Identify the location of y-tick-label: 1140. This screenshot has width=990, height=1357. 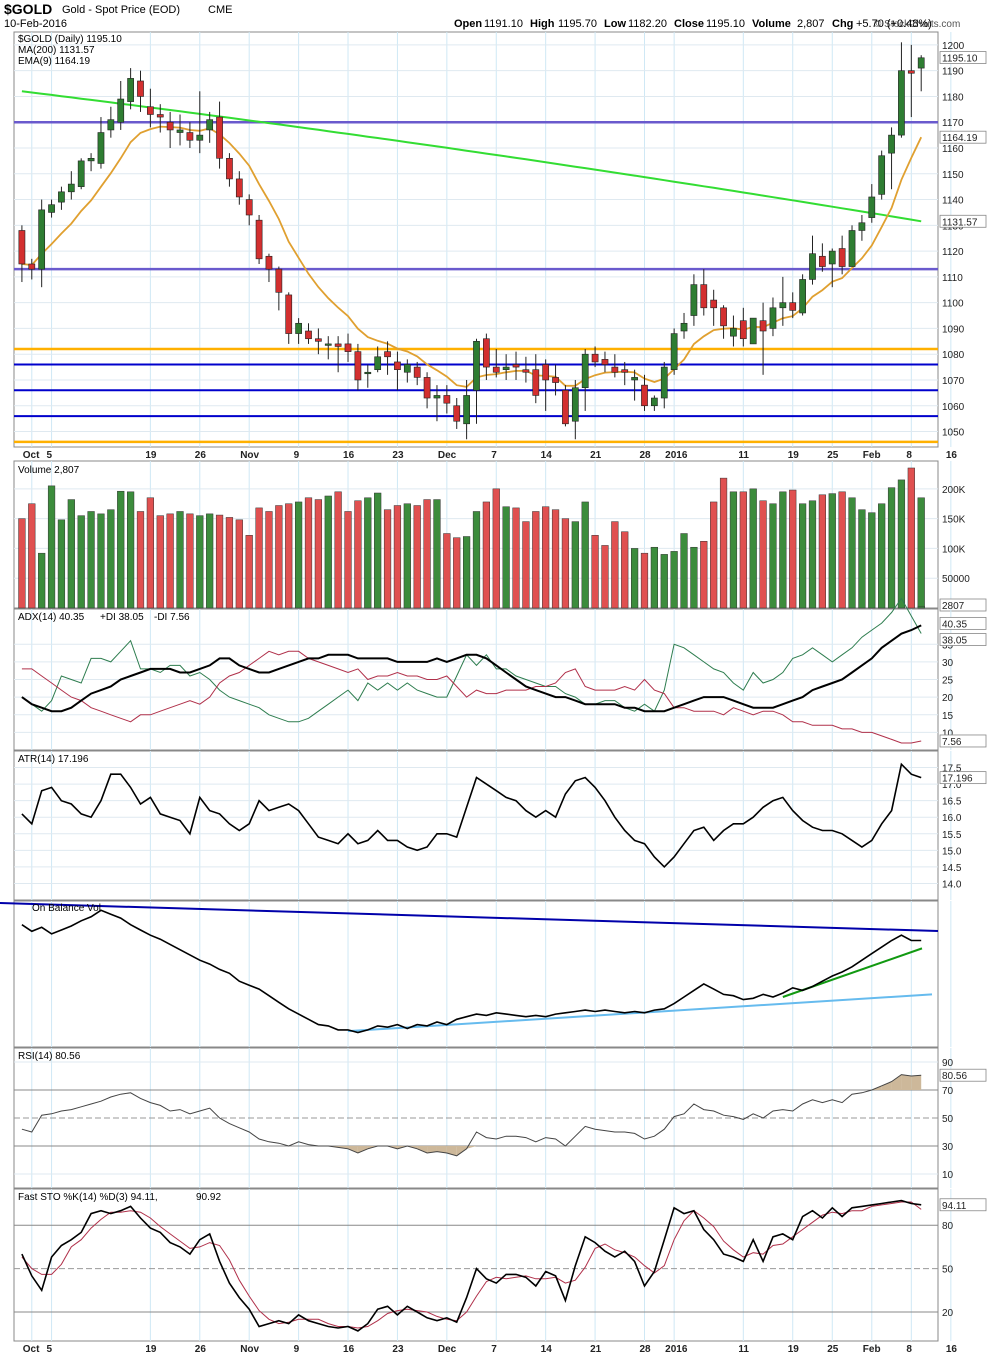
(953, 201).